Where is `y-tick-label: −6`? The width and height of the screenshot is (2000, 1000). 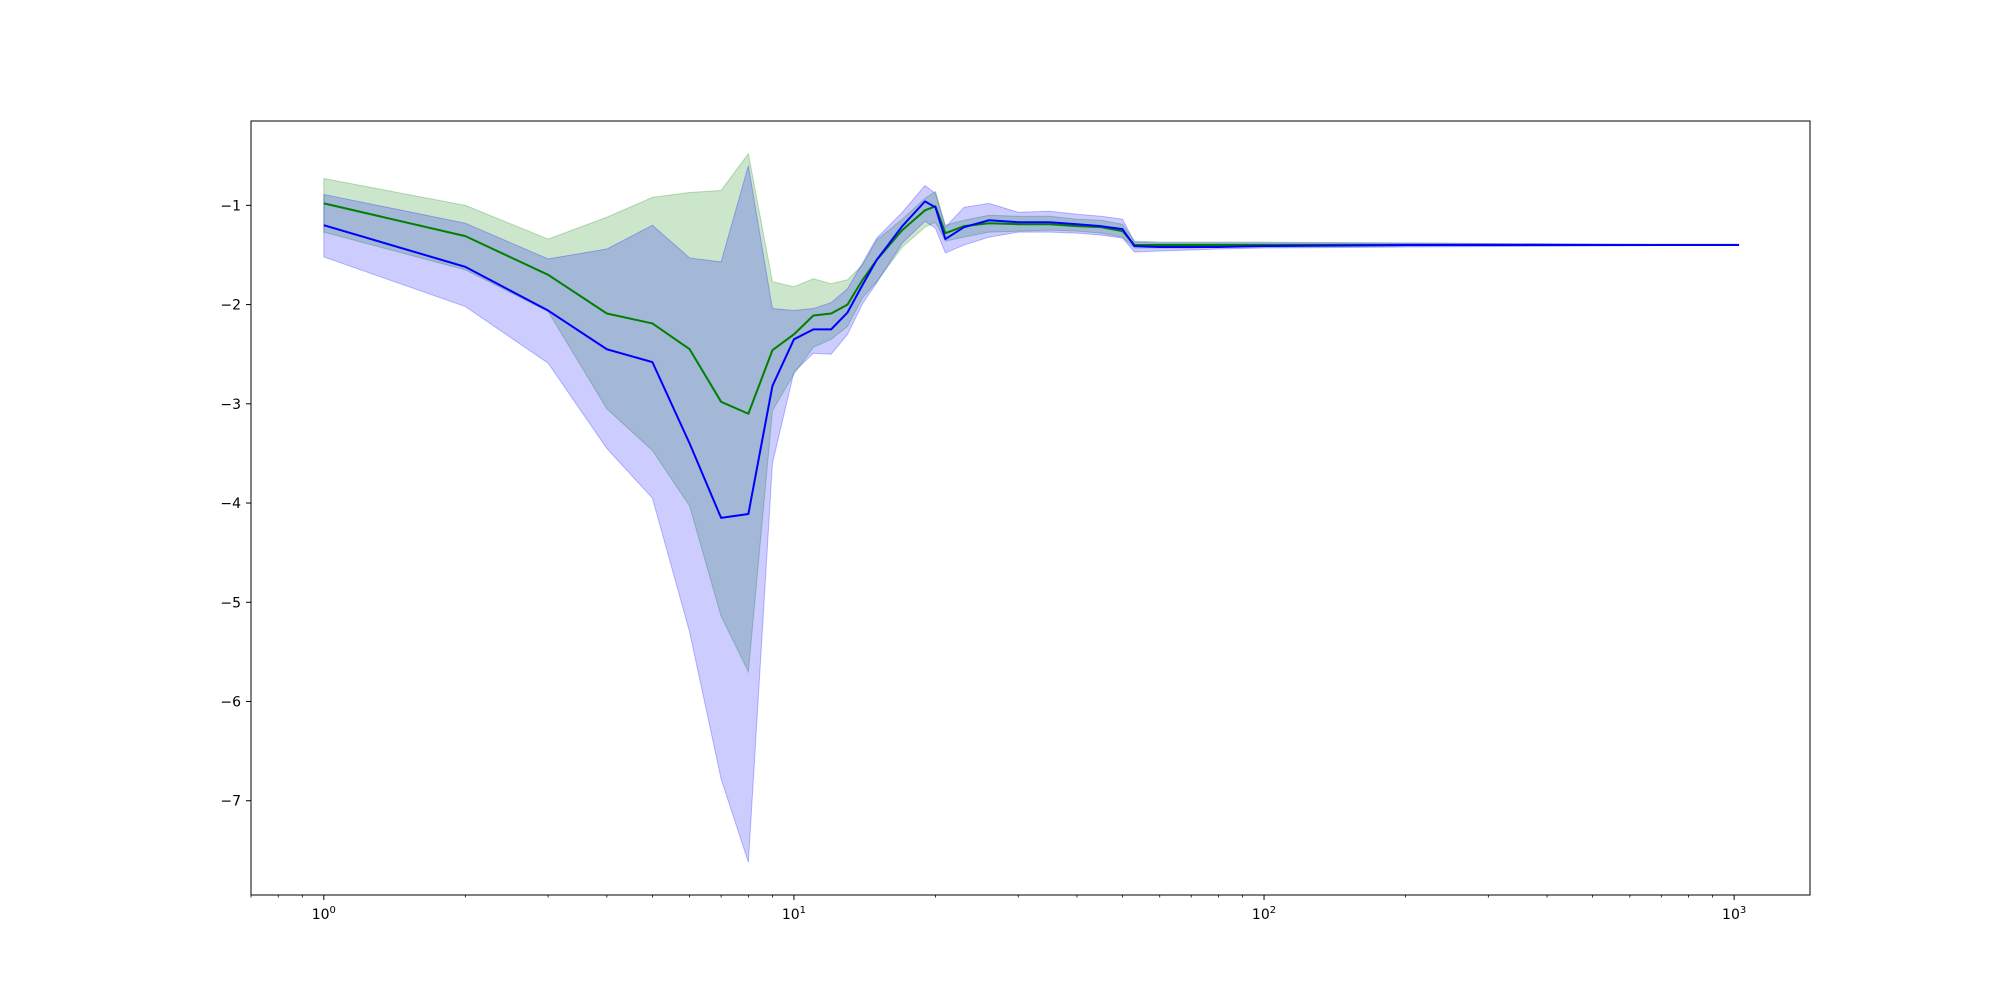 y-tick-label: −6 is located at coordinates (230, 703).